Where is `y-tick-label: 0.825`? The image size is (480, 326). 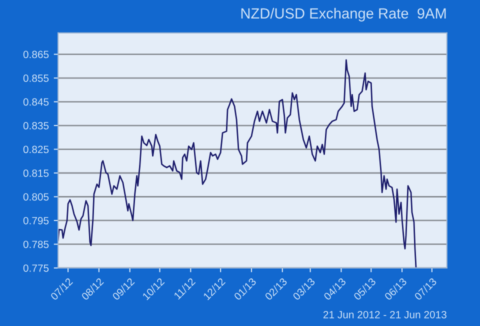
y-tick-label: 0.825 is located at coordinates (36, 150).